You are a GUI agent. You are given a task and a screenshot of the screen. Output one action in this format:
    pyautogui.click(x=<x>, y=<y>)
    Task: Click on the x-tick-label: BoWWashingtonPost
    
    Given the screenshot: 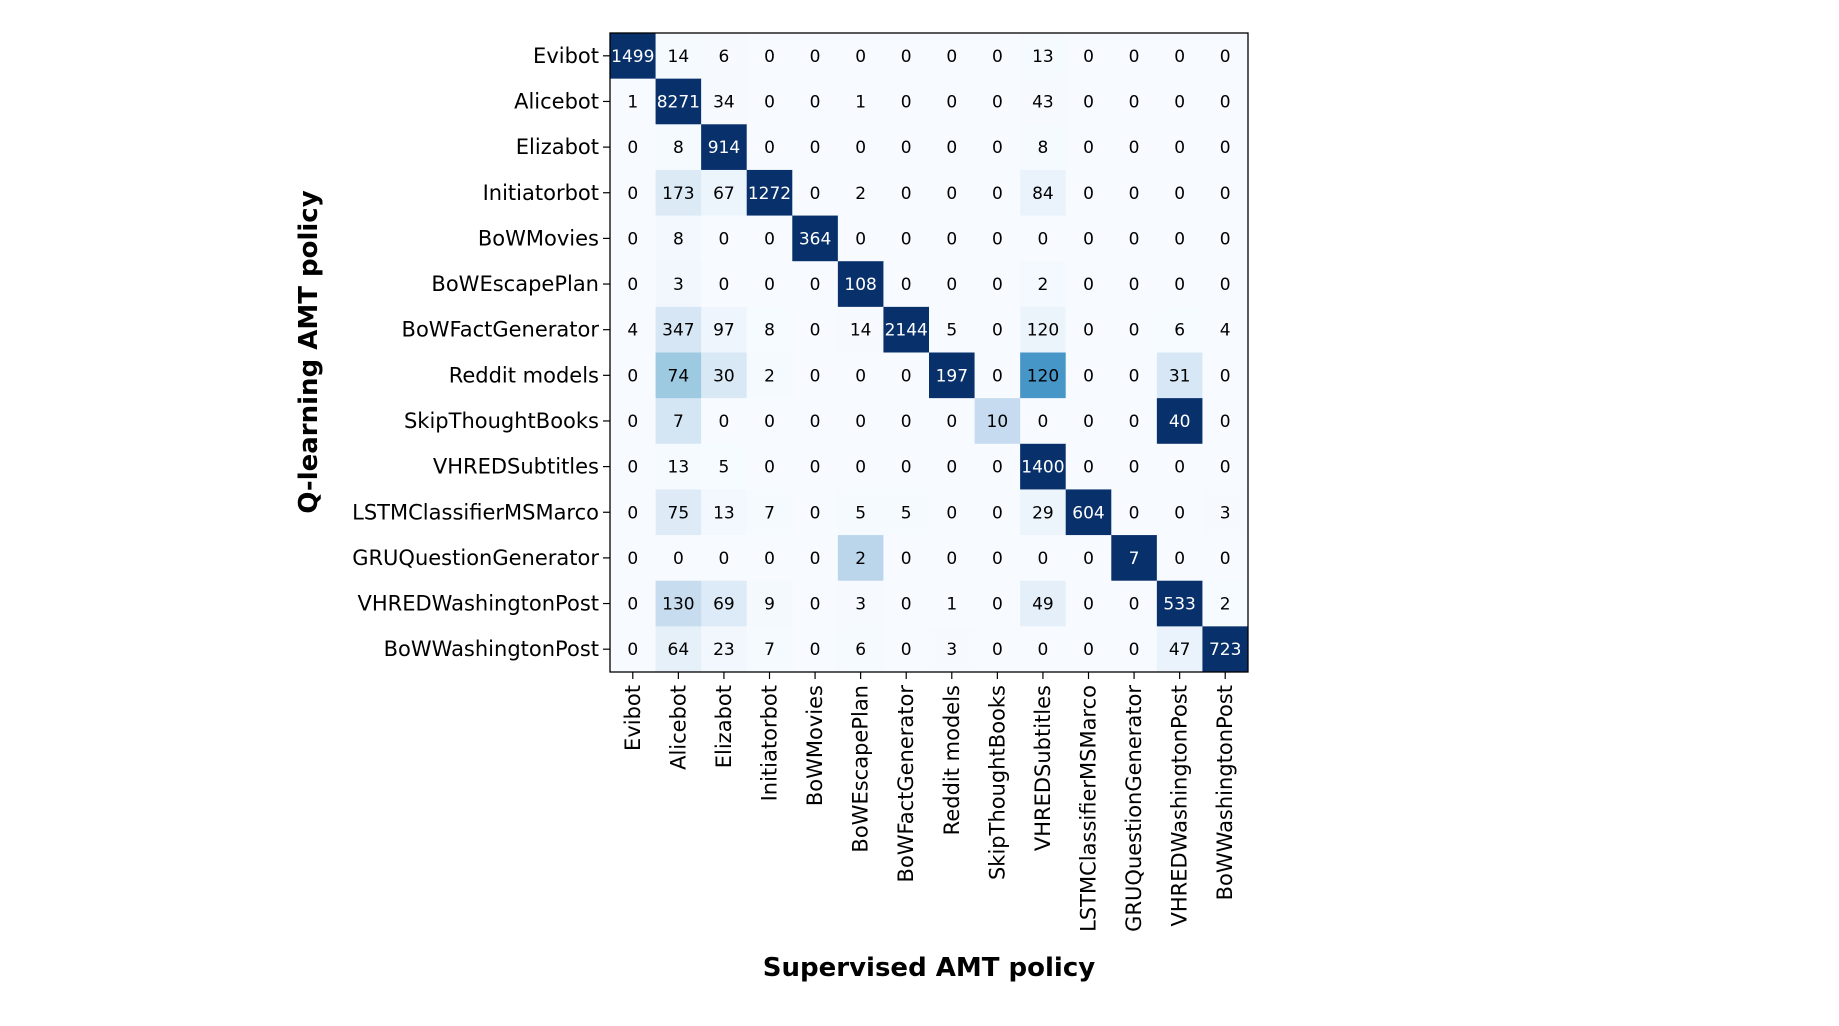 What is the action you would take?
    pyautogui.click(x=1225, y=792)
    